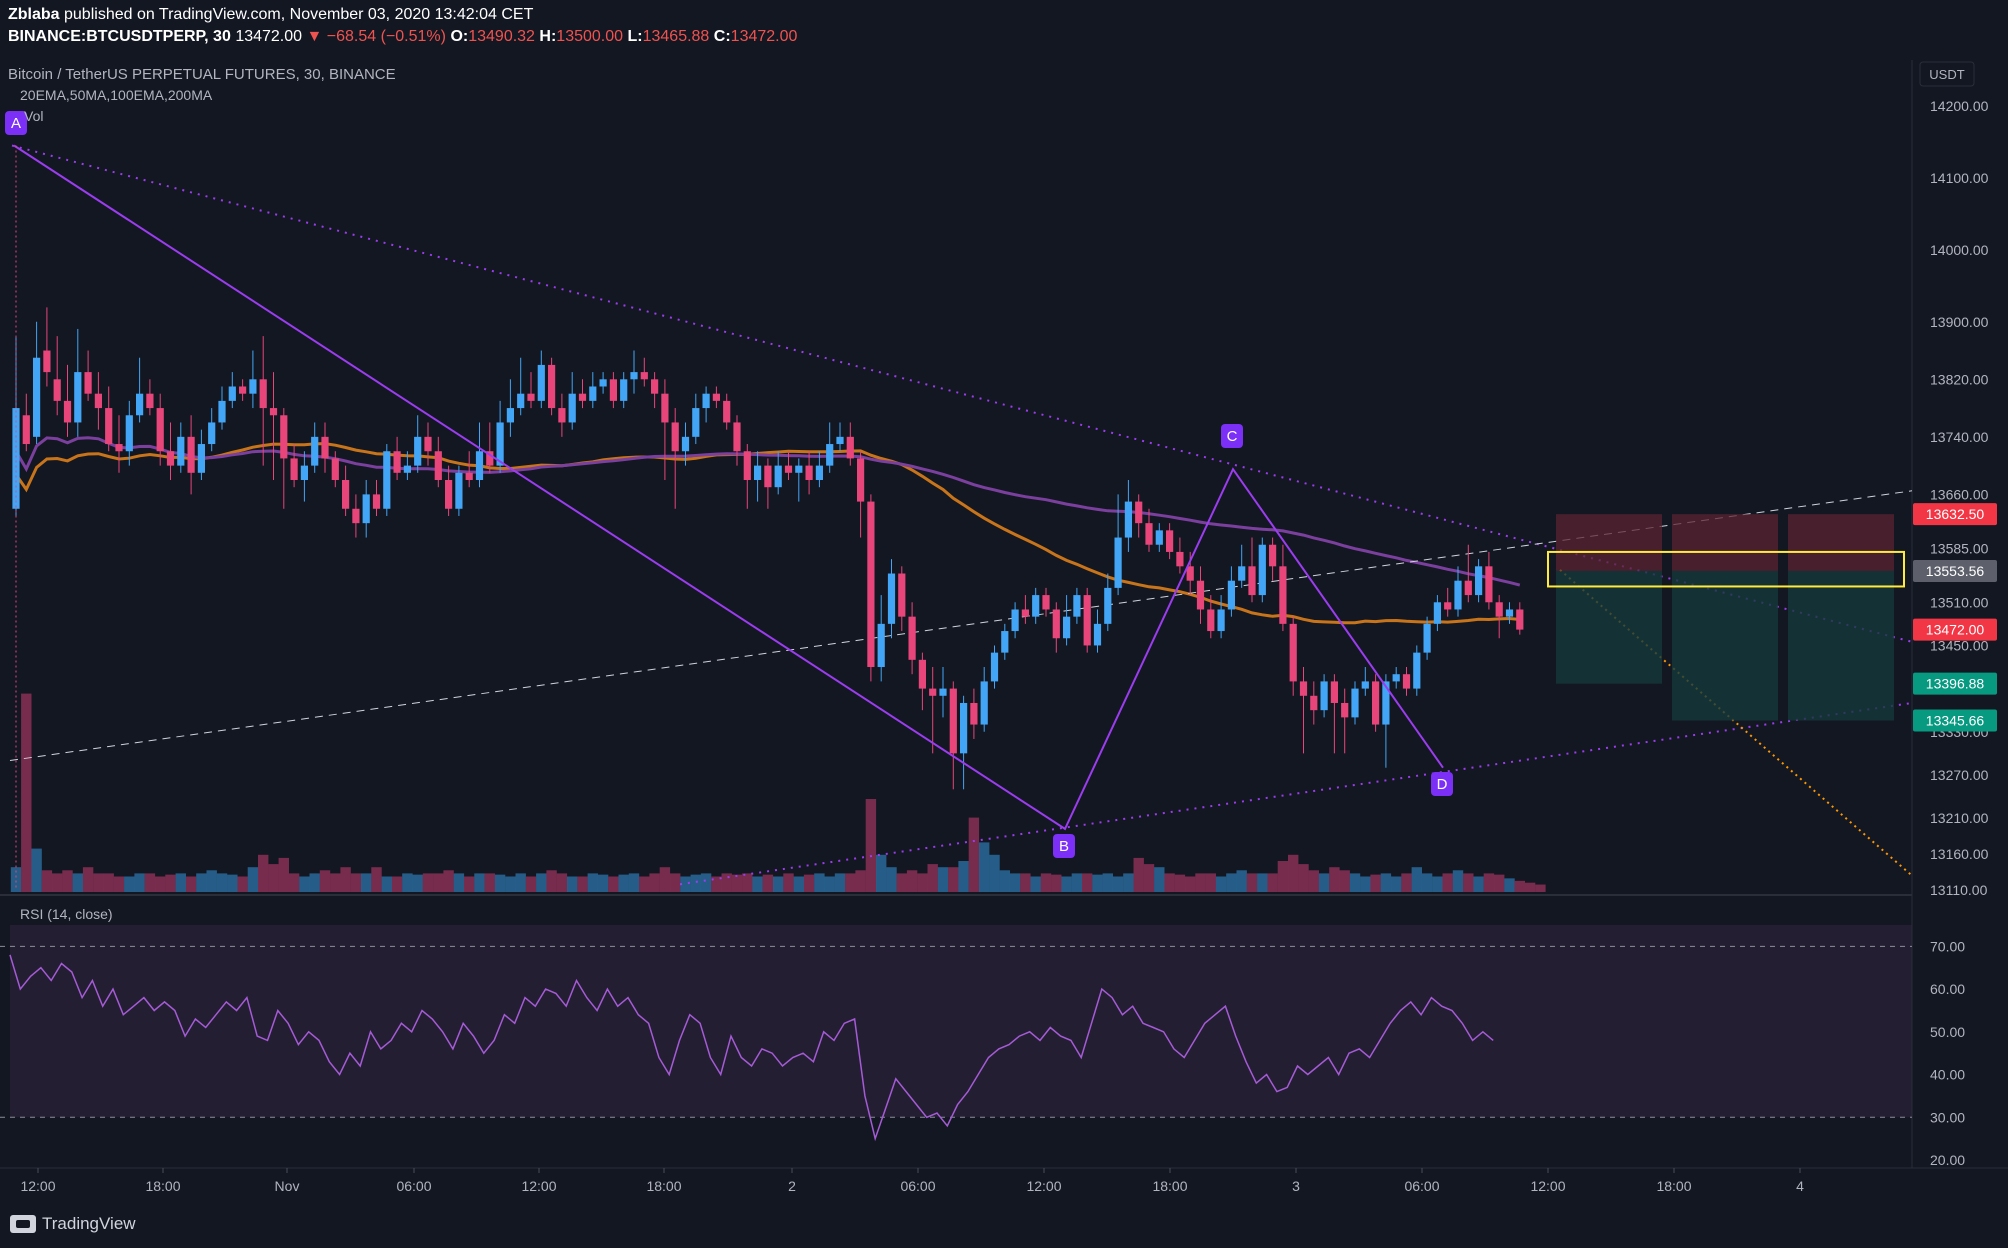  Describe the element at coordinates (73, 1224) in the screenshot. I see `tradingview-logo: TradingView` at that location.